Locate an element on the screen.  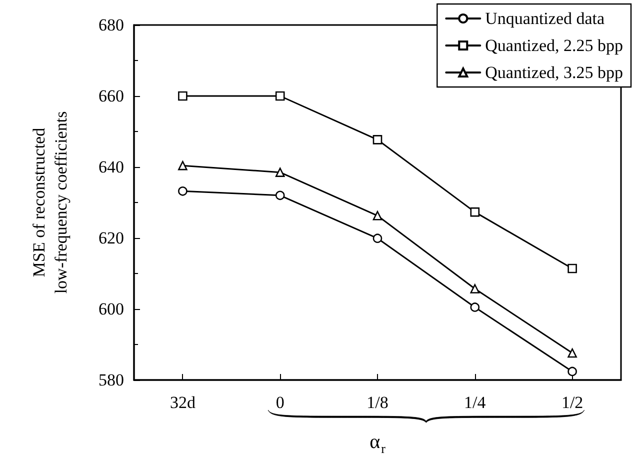
legend-label: Unquantized data is located at coordinates (545, 18).